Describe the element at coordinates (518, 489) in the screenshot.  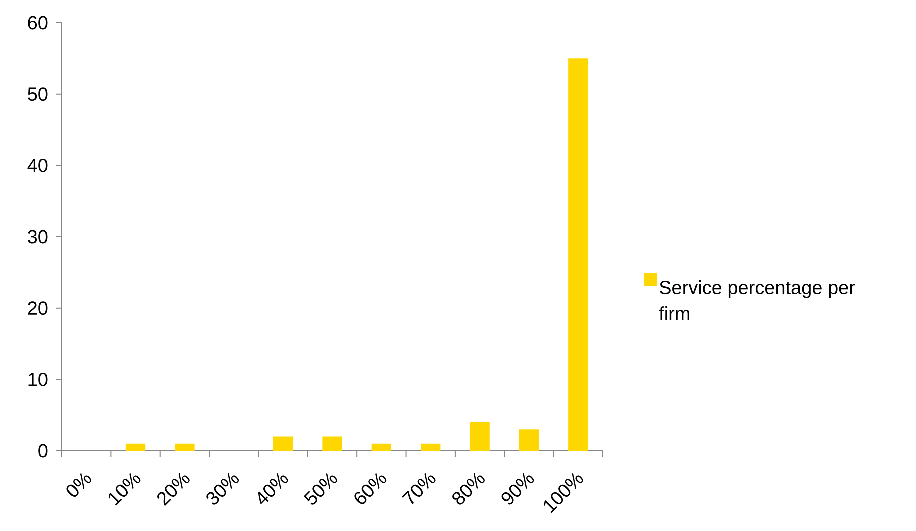
I see `x-tick-label: 90%` at that location.